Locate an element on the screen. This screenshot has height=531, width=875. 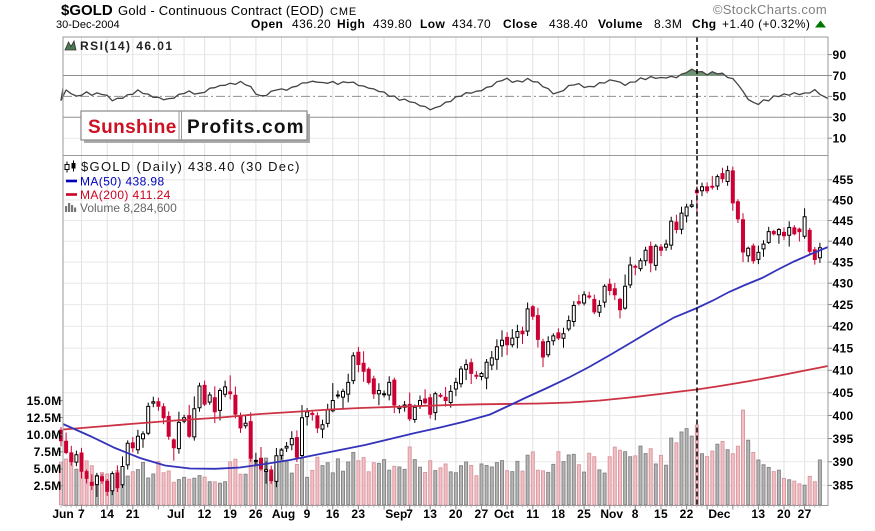
svg-text: 14 is located at coordinates (107, 514).